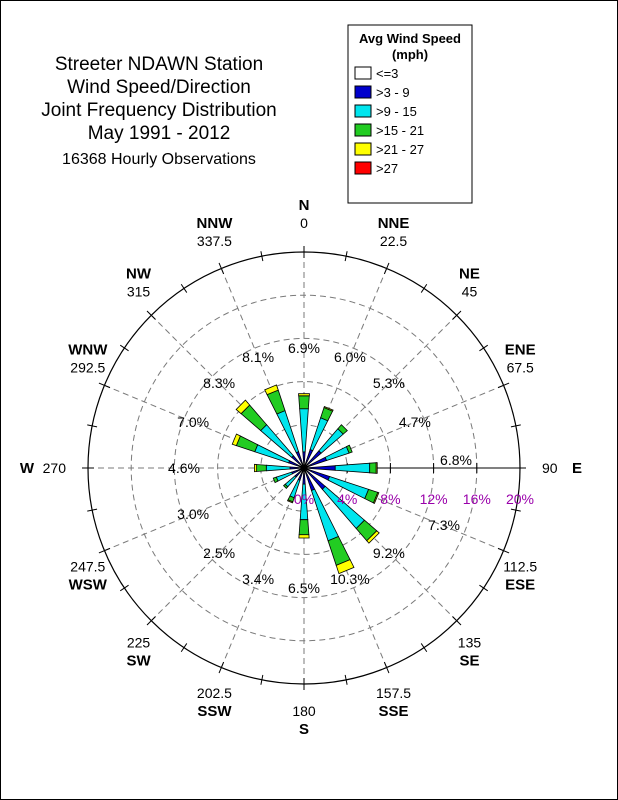 Image resolution: width=618 pixels, height=800 pixels. I want to click on radial-tick-label: 12%, so click(434, 499).